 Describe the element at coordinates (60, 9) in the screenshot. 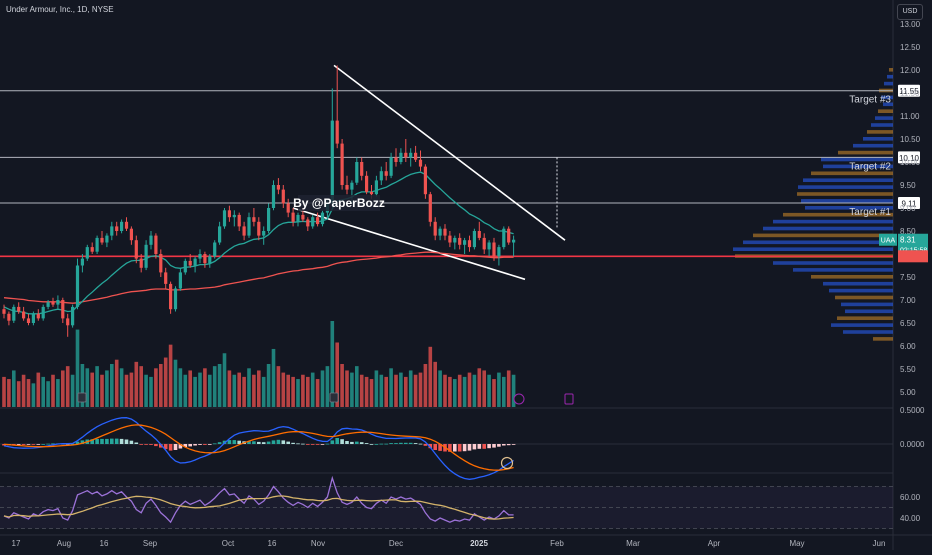

I see `chart-title: Under Armour, Inc., 1D, NYSE` at that location.